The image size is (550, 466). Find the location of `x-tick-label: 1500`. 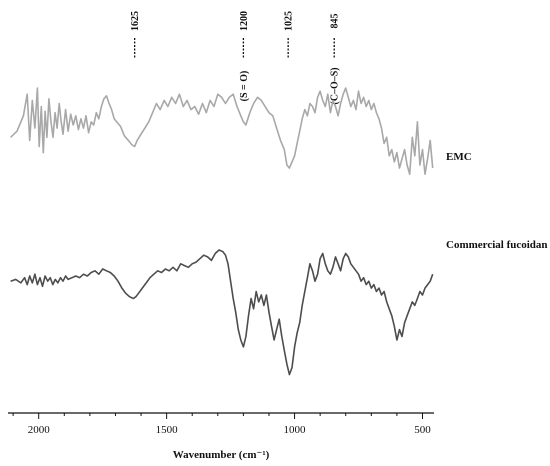

x-tick-label: 1500 is located at coordinates (167, 430).